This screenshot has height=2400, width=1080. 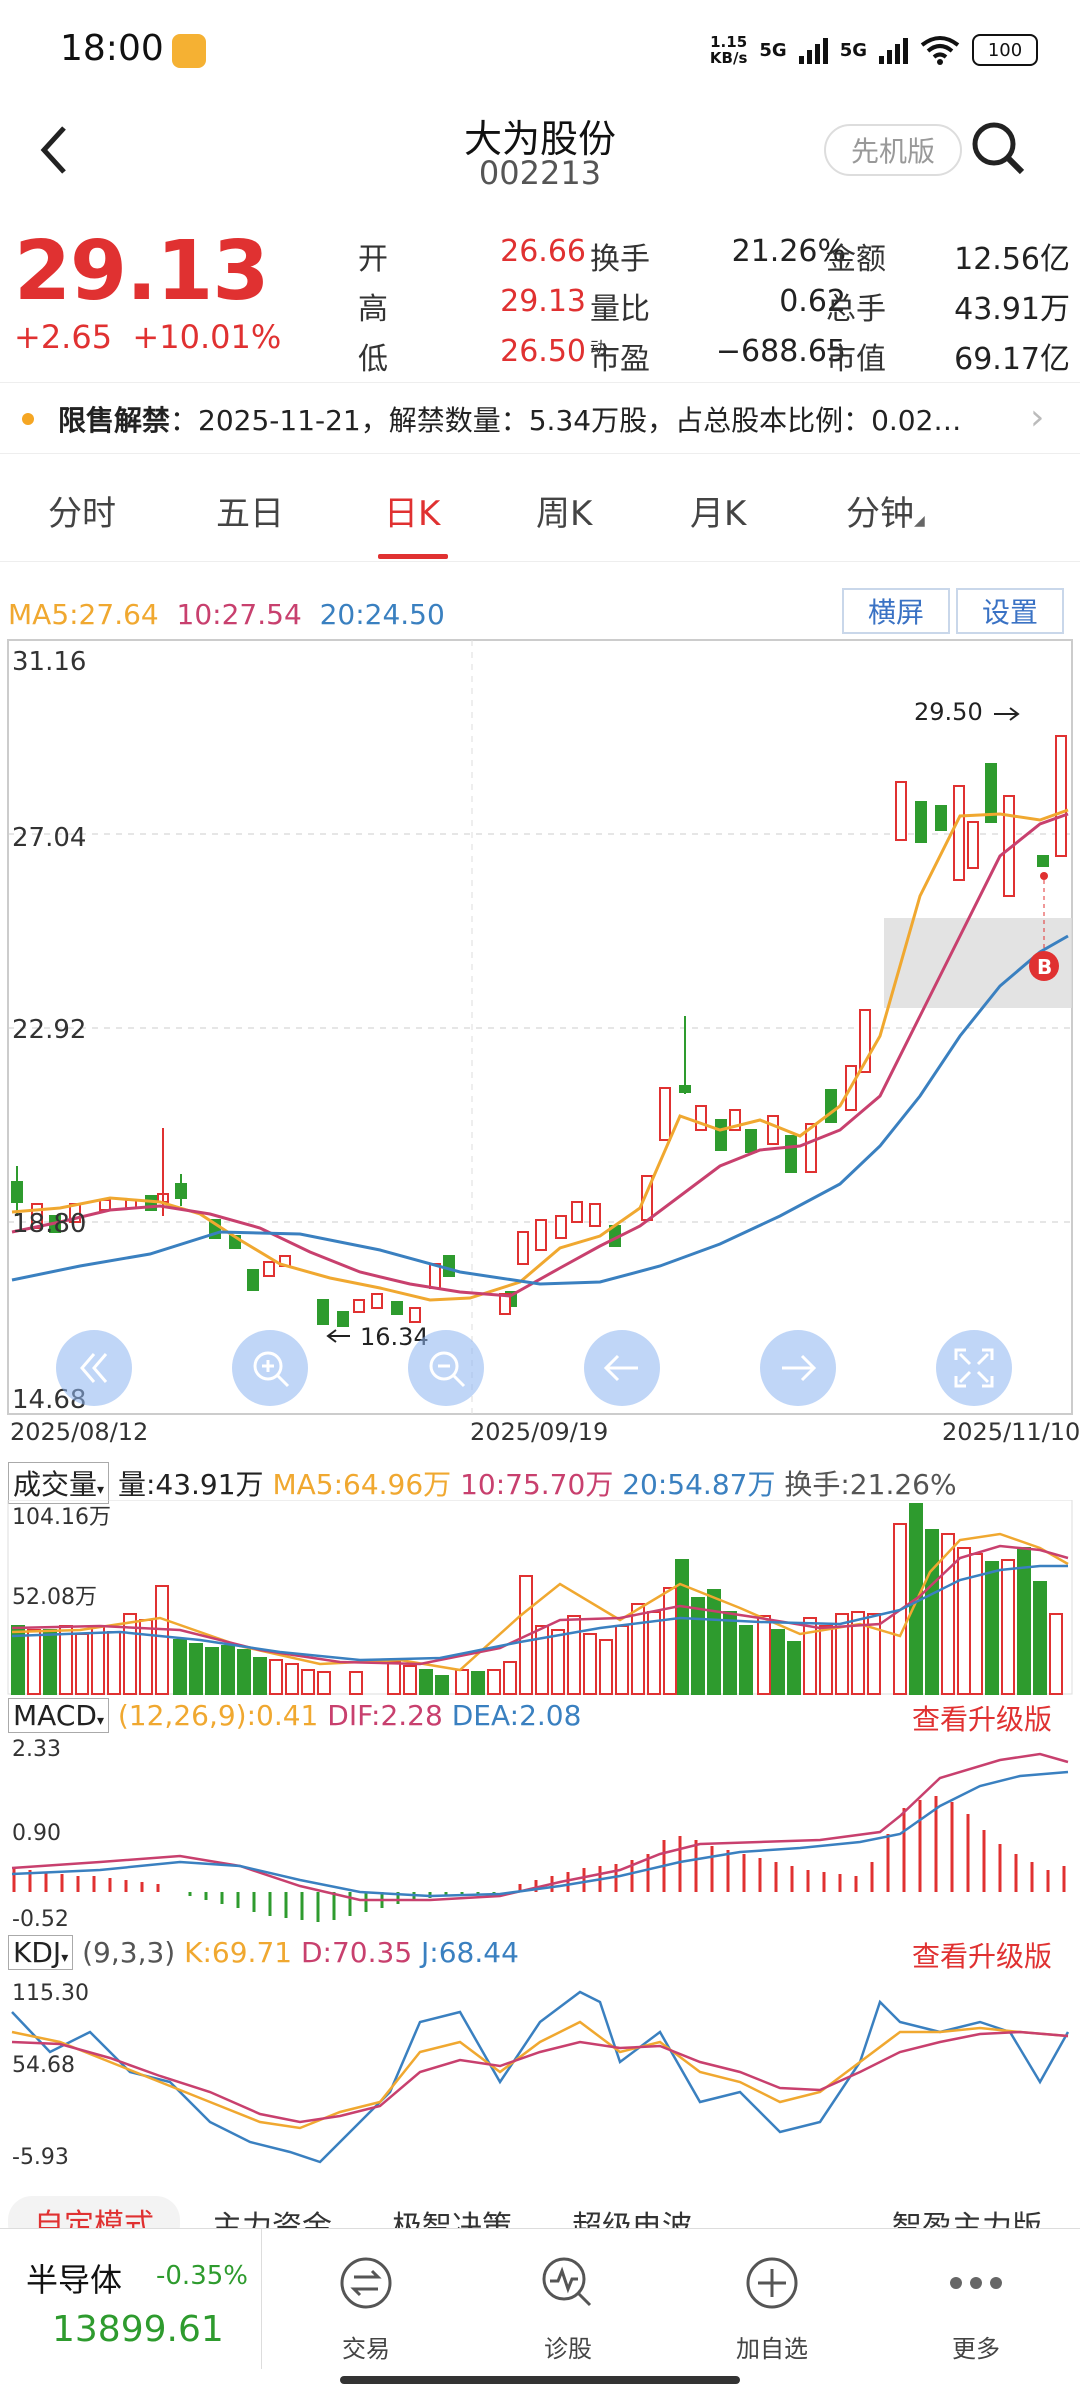 I want to click on search-icon, so click(x=998, y=148).